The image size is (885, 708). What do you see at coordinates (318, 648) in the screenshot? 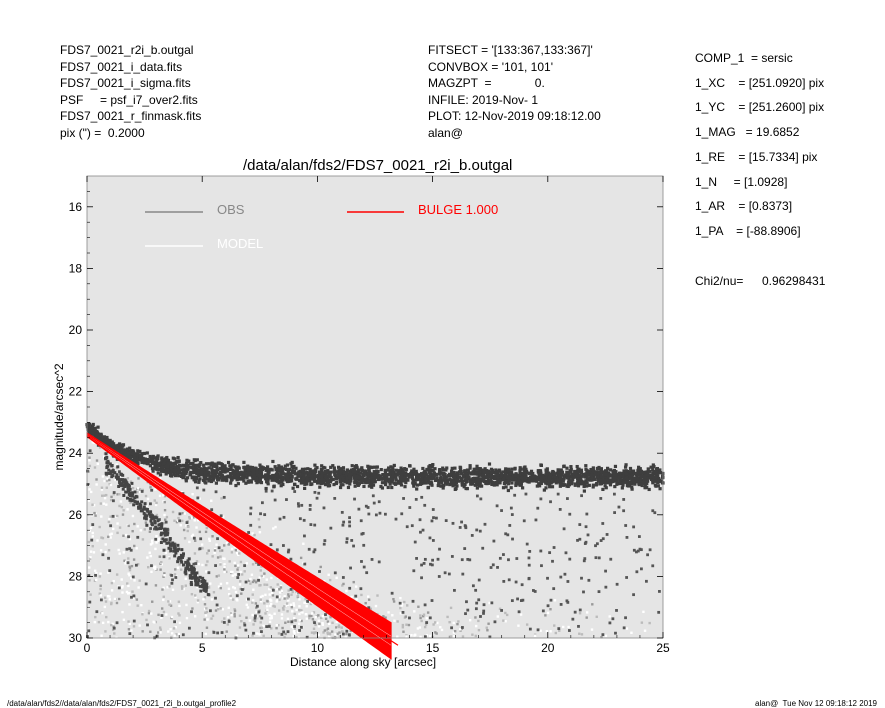
I see `x-tick-label: 10` at bounding box center [318, 648].